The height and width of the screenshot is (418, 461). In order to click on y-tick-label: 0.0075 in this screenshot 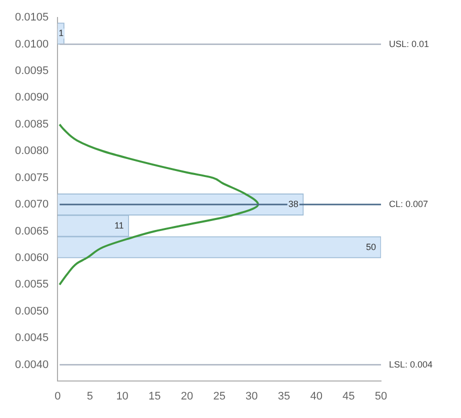, I will do `click(31, 178)`.